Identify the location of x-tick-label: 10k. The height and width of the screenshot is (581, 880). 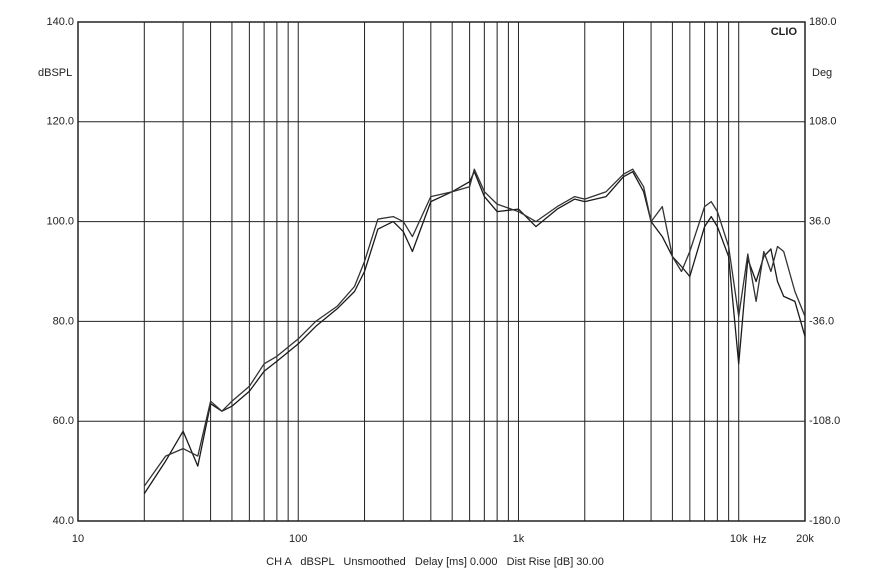
(739, 539).